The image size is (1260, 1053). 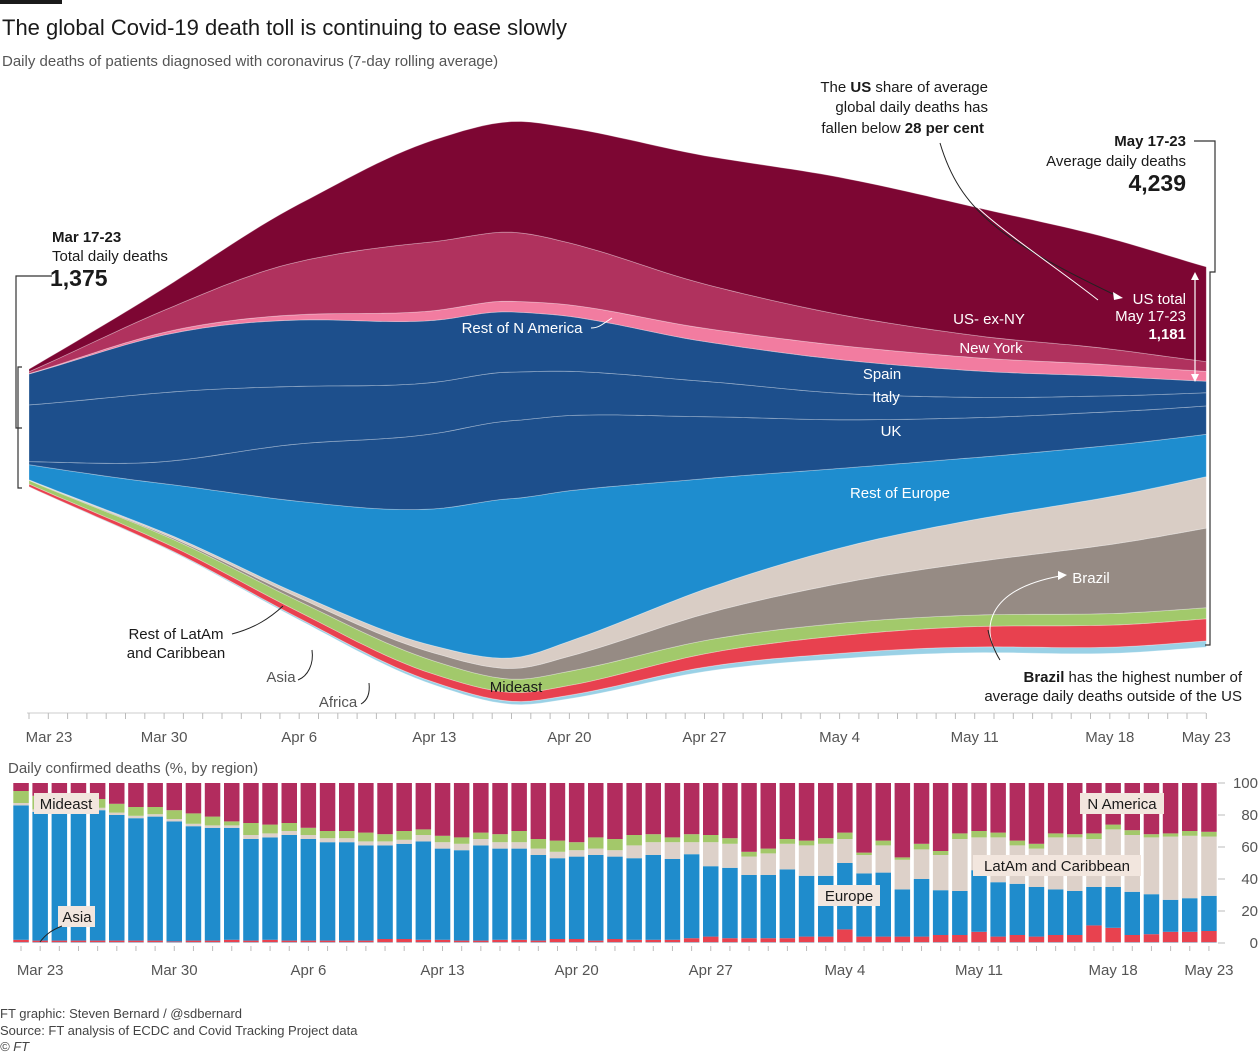 I want to click on us-share-line-1: The US share of average, so click(x=904, y=87).